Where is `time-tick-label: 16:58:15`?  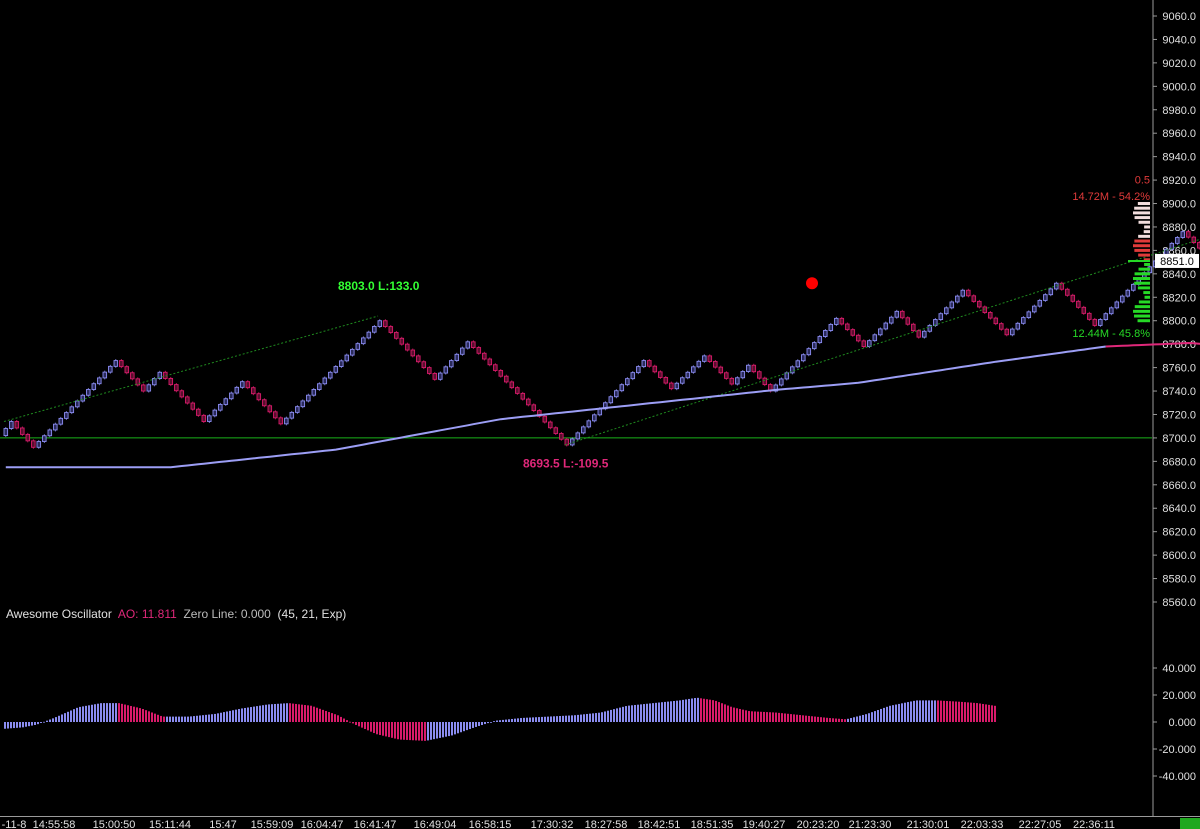 time-tick-label: 16:58:15 is located at coordinates (490, 824).